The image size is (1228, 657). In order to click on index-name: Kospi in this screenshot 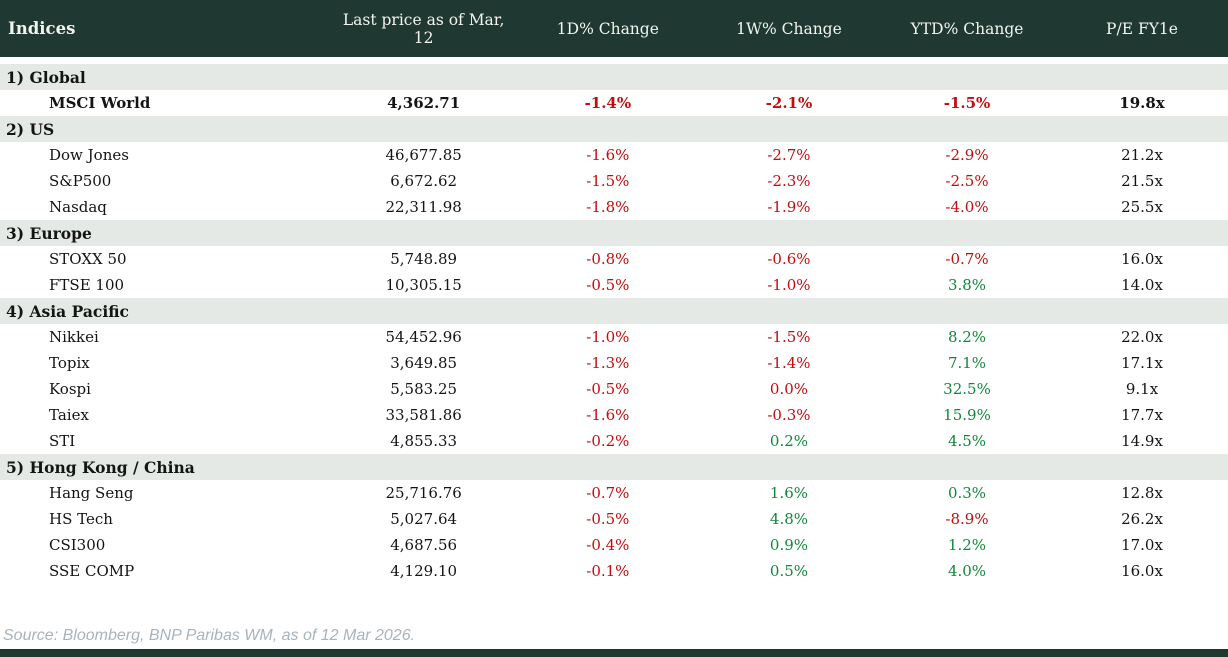, I will do `click(166, 389)`.